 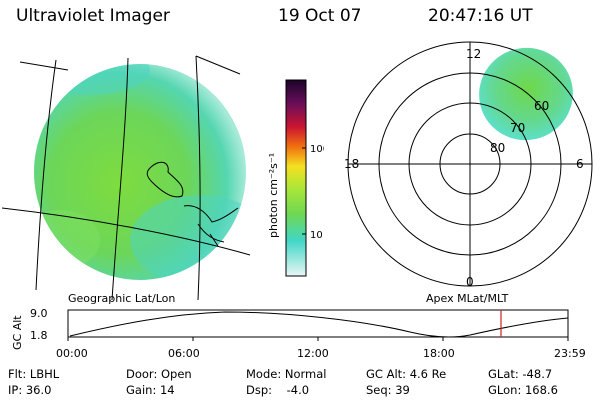 What do you see at coordinates (406, 374) in the screenshot?
I see `info-gcalt: GC Alt: 4.6 Re` at bounding box center [406, 374].